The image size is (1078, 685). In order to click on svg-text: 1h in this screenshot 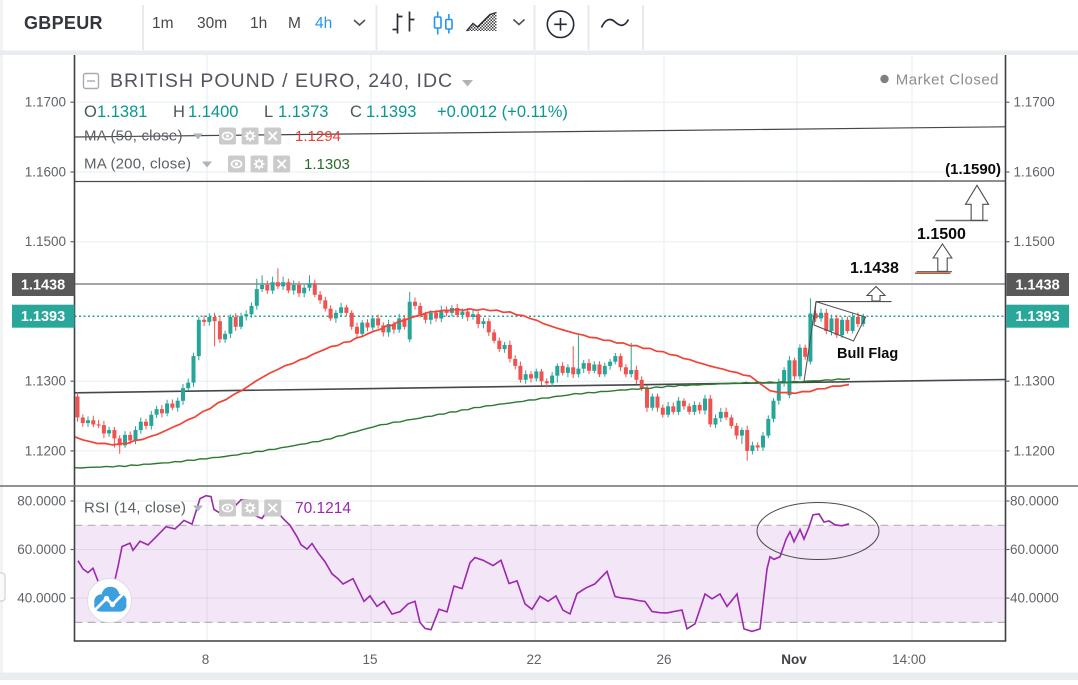, I will do `click(258, 23)`.